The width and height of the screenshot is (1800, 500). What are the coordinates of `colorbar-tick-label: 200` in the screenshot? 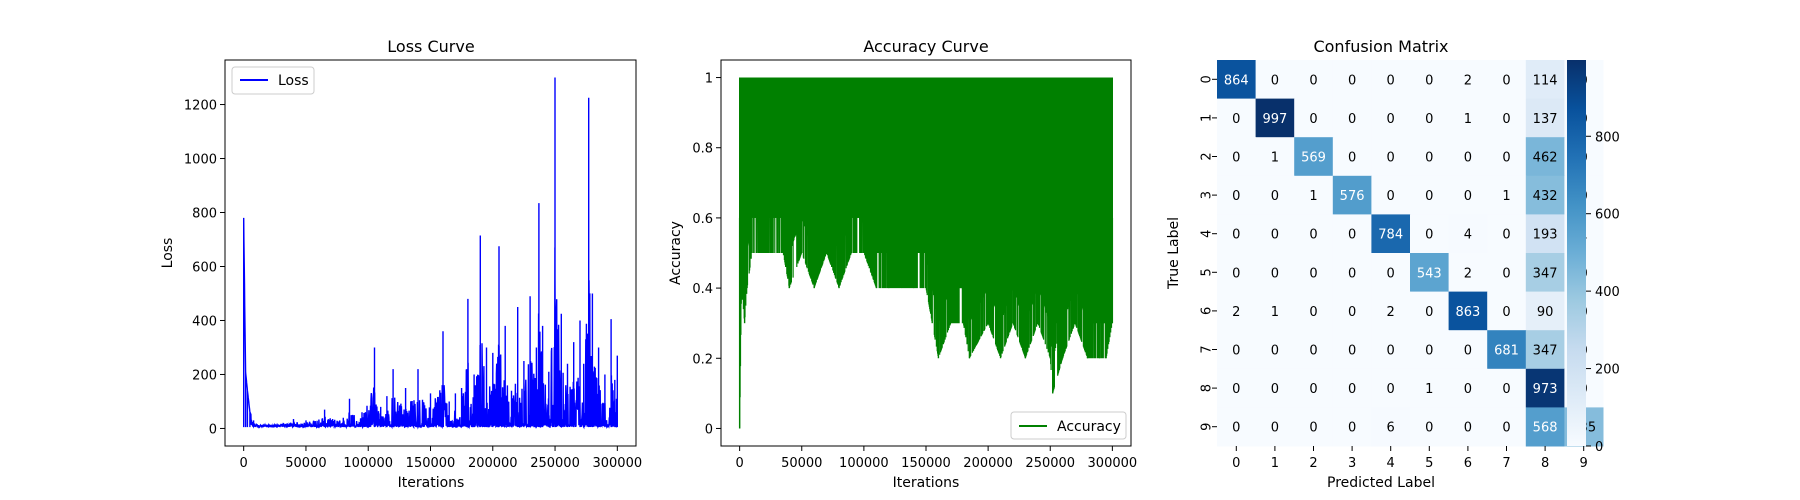 It's located at (1607, 370).